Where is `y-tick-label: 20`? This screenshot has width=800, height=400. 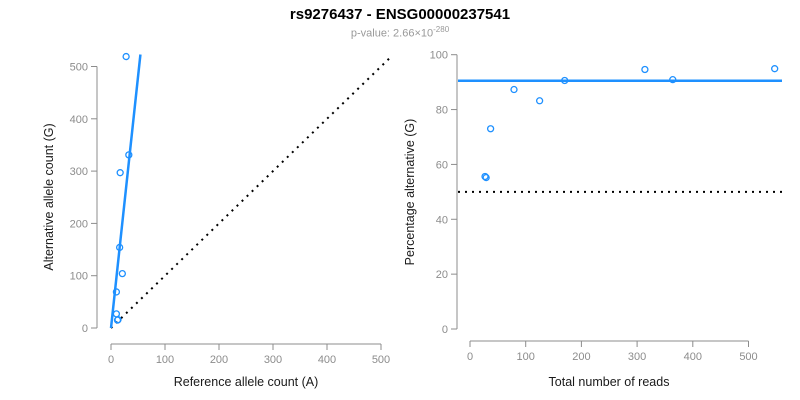 y-tick-label: 20 is located at coordinates (442, 275).